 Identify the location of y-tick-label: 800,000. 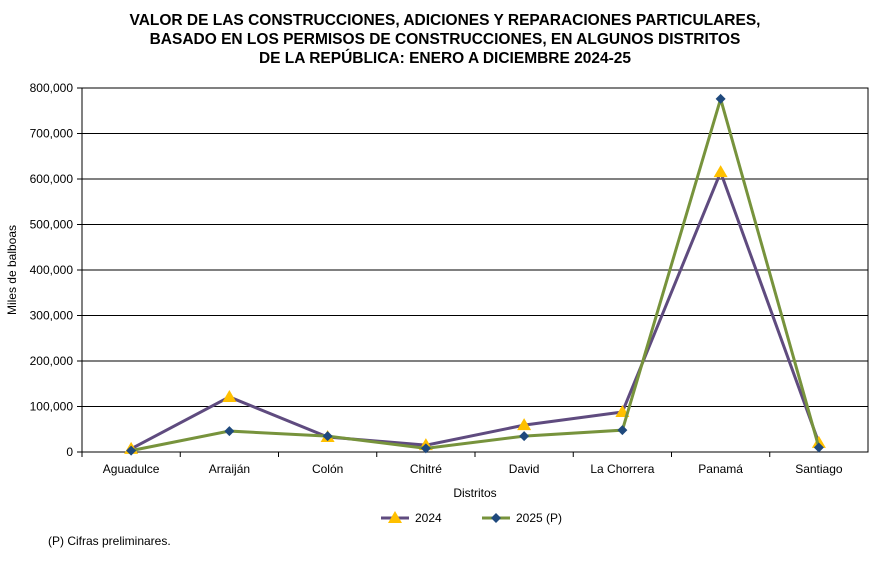
(52, 88).